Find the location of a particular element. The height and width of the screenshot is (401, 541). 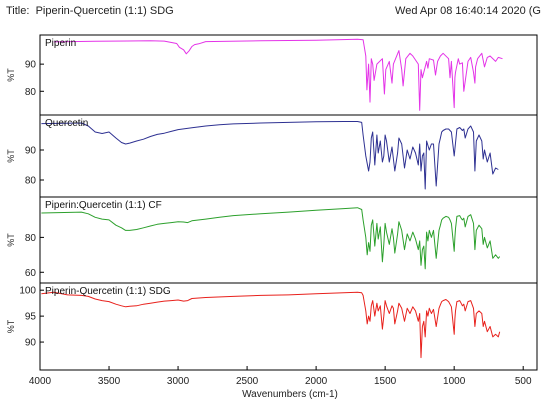

x-tick-label: 3500 is located at coordinates (109, 381).